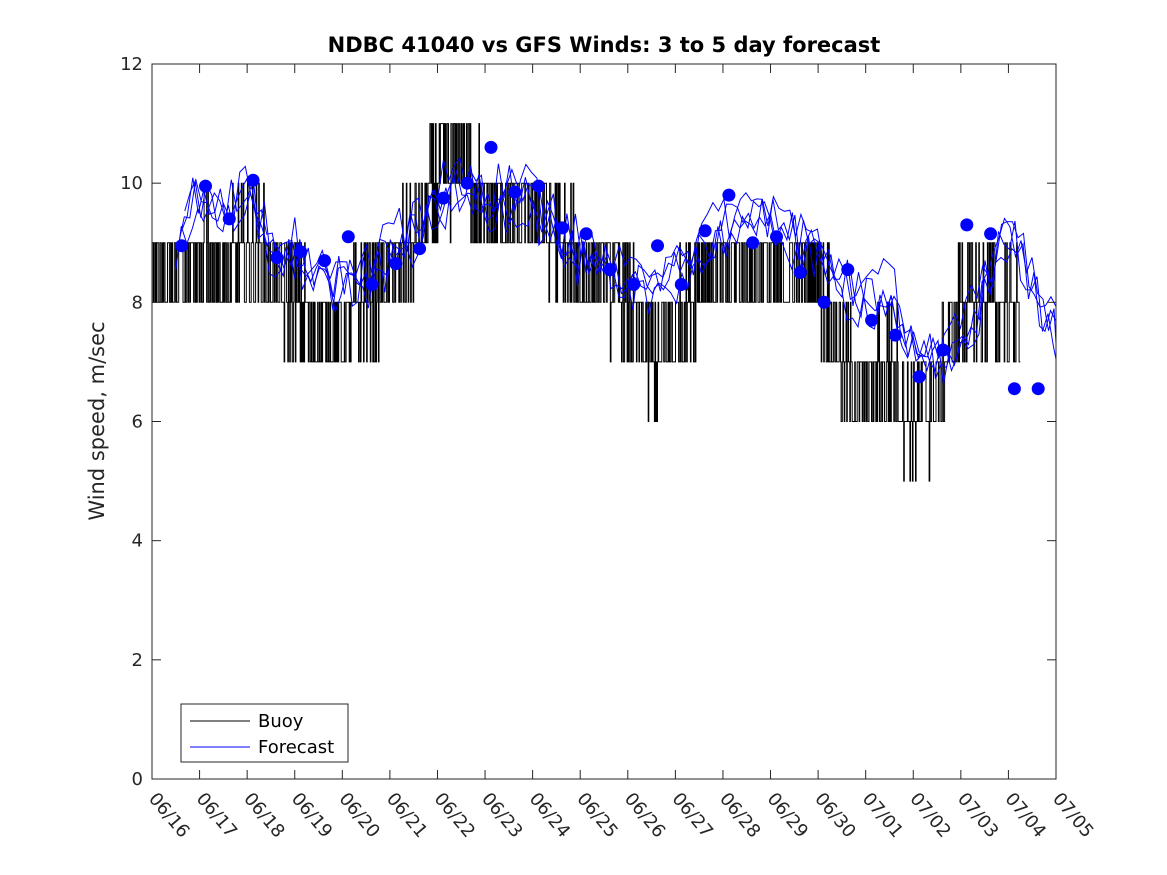  What do you see at coordinates (131, 64) in the screenshot?
I see `y-tick-label: 12` at bounding box center [131, 64].